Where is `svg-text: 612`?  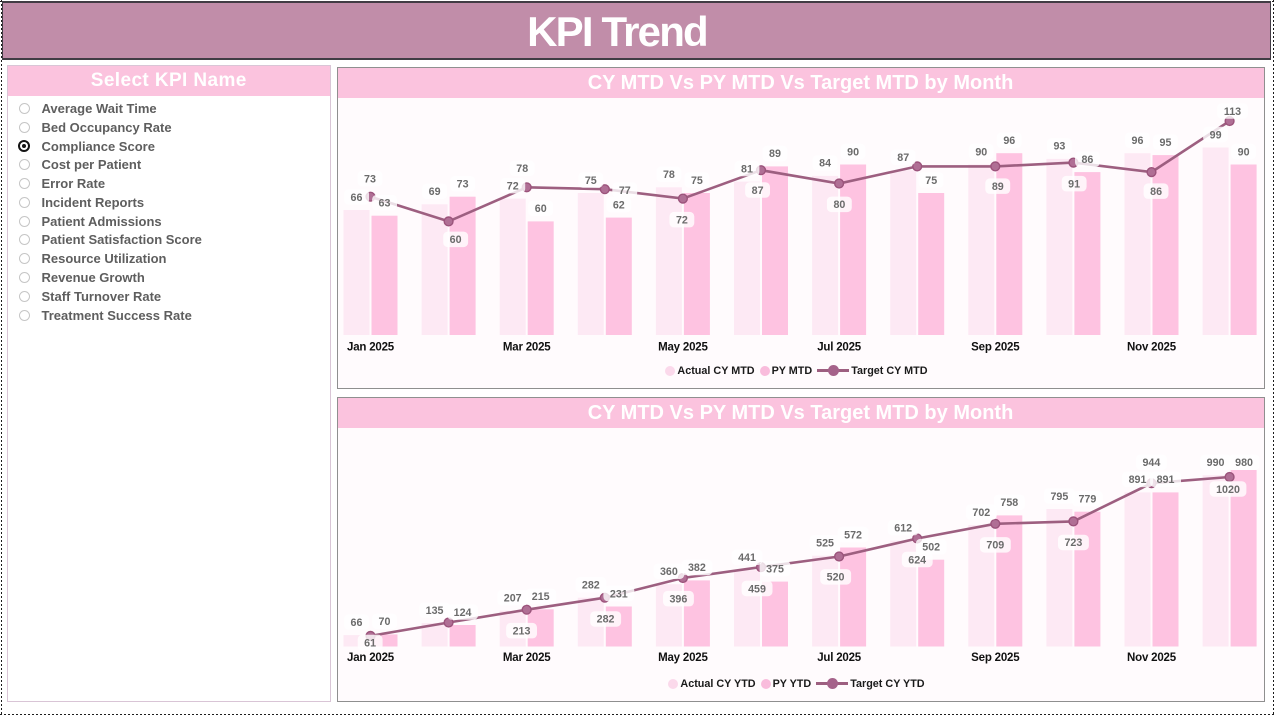 svg-text: 612 is located at coordinates (903, 528).